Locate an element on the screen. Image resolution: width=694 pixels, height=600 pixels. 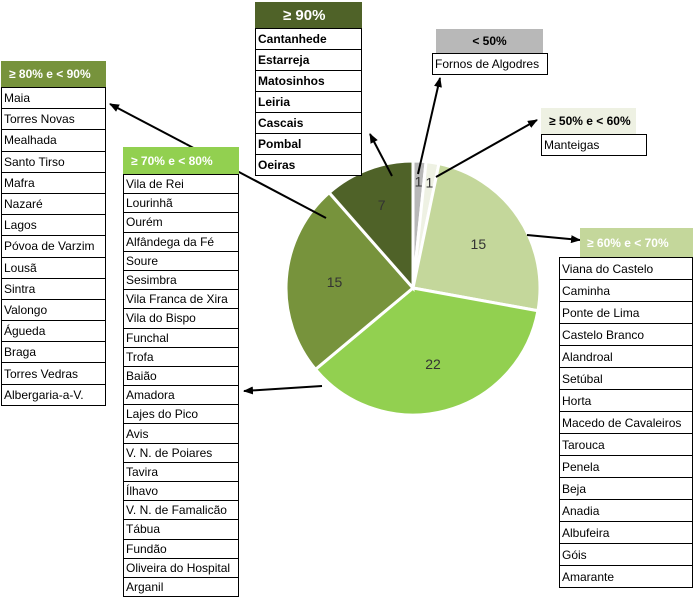
list-item: Matosinhos is located at coordinates (308, 81).